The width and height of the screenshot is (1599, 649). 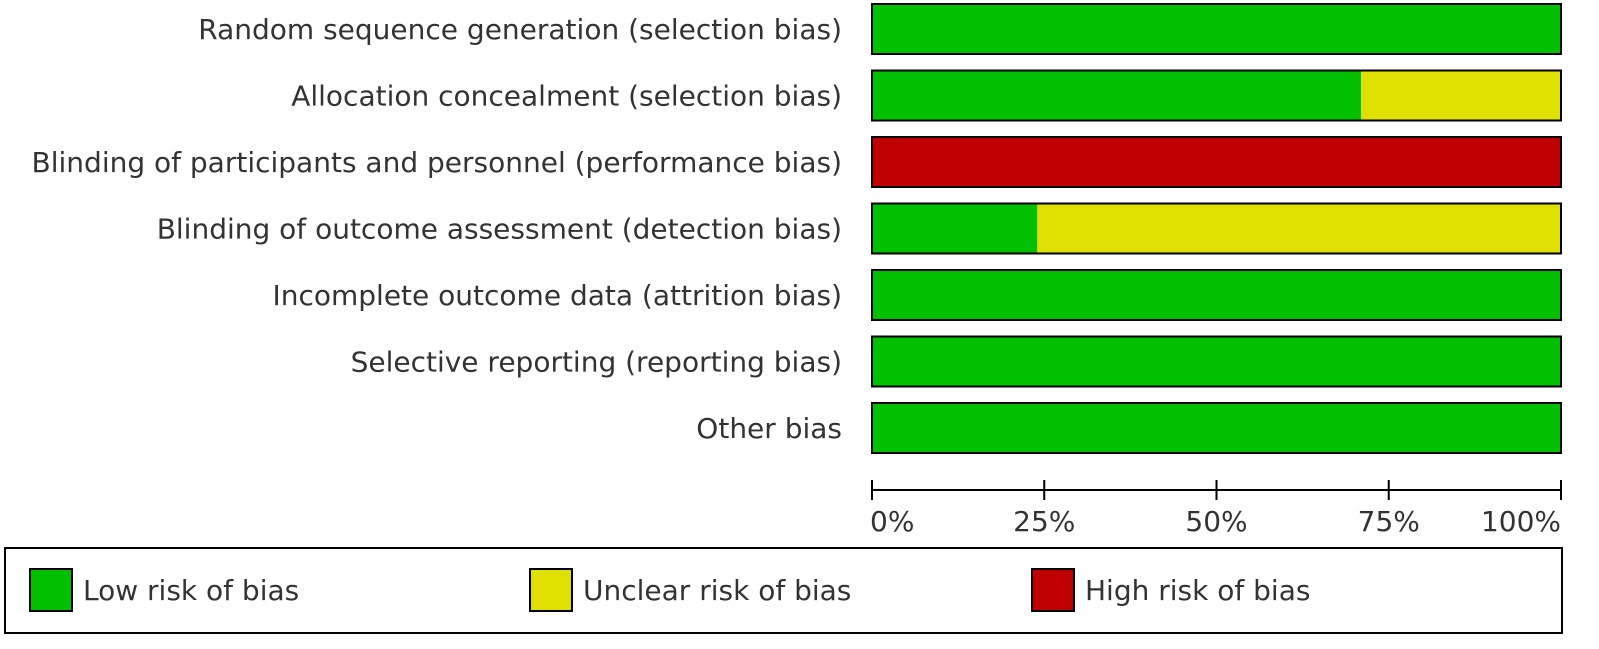 I want to click on legend-box, so click(x=783, y=590).